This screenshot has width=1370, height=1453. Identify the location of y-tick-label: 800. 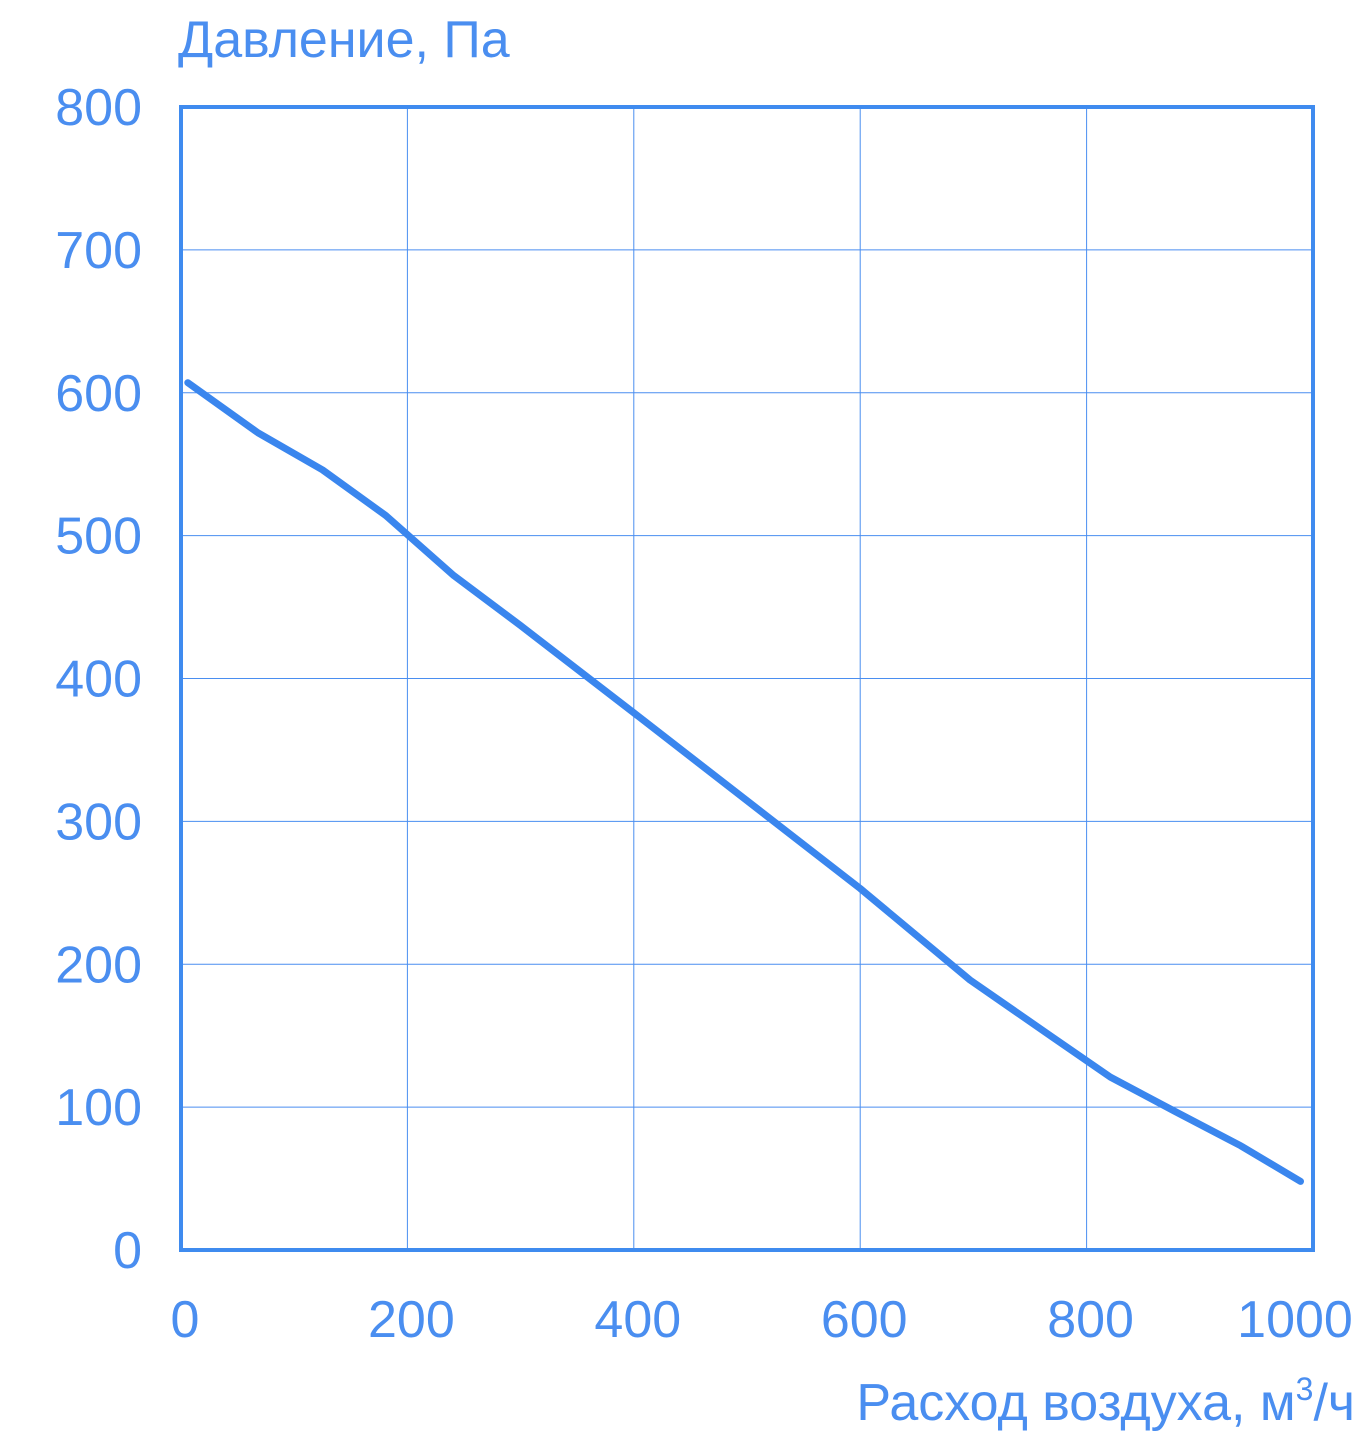
(98, 108).